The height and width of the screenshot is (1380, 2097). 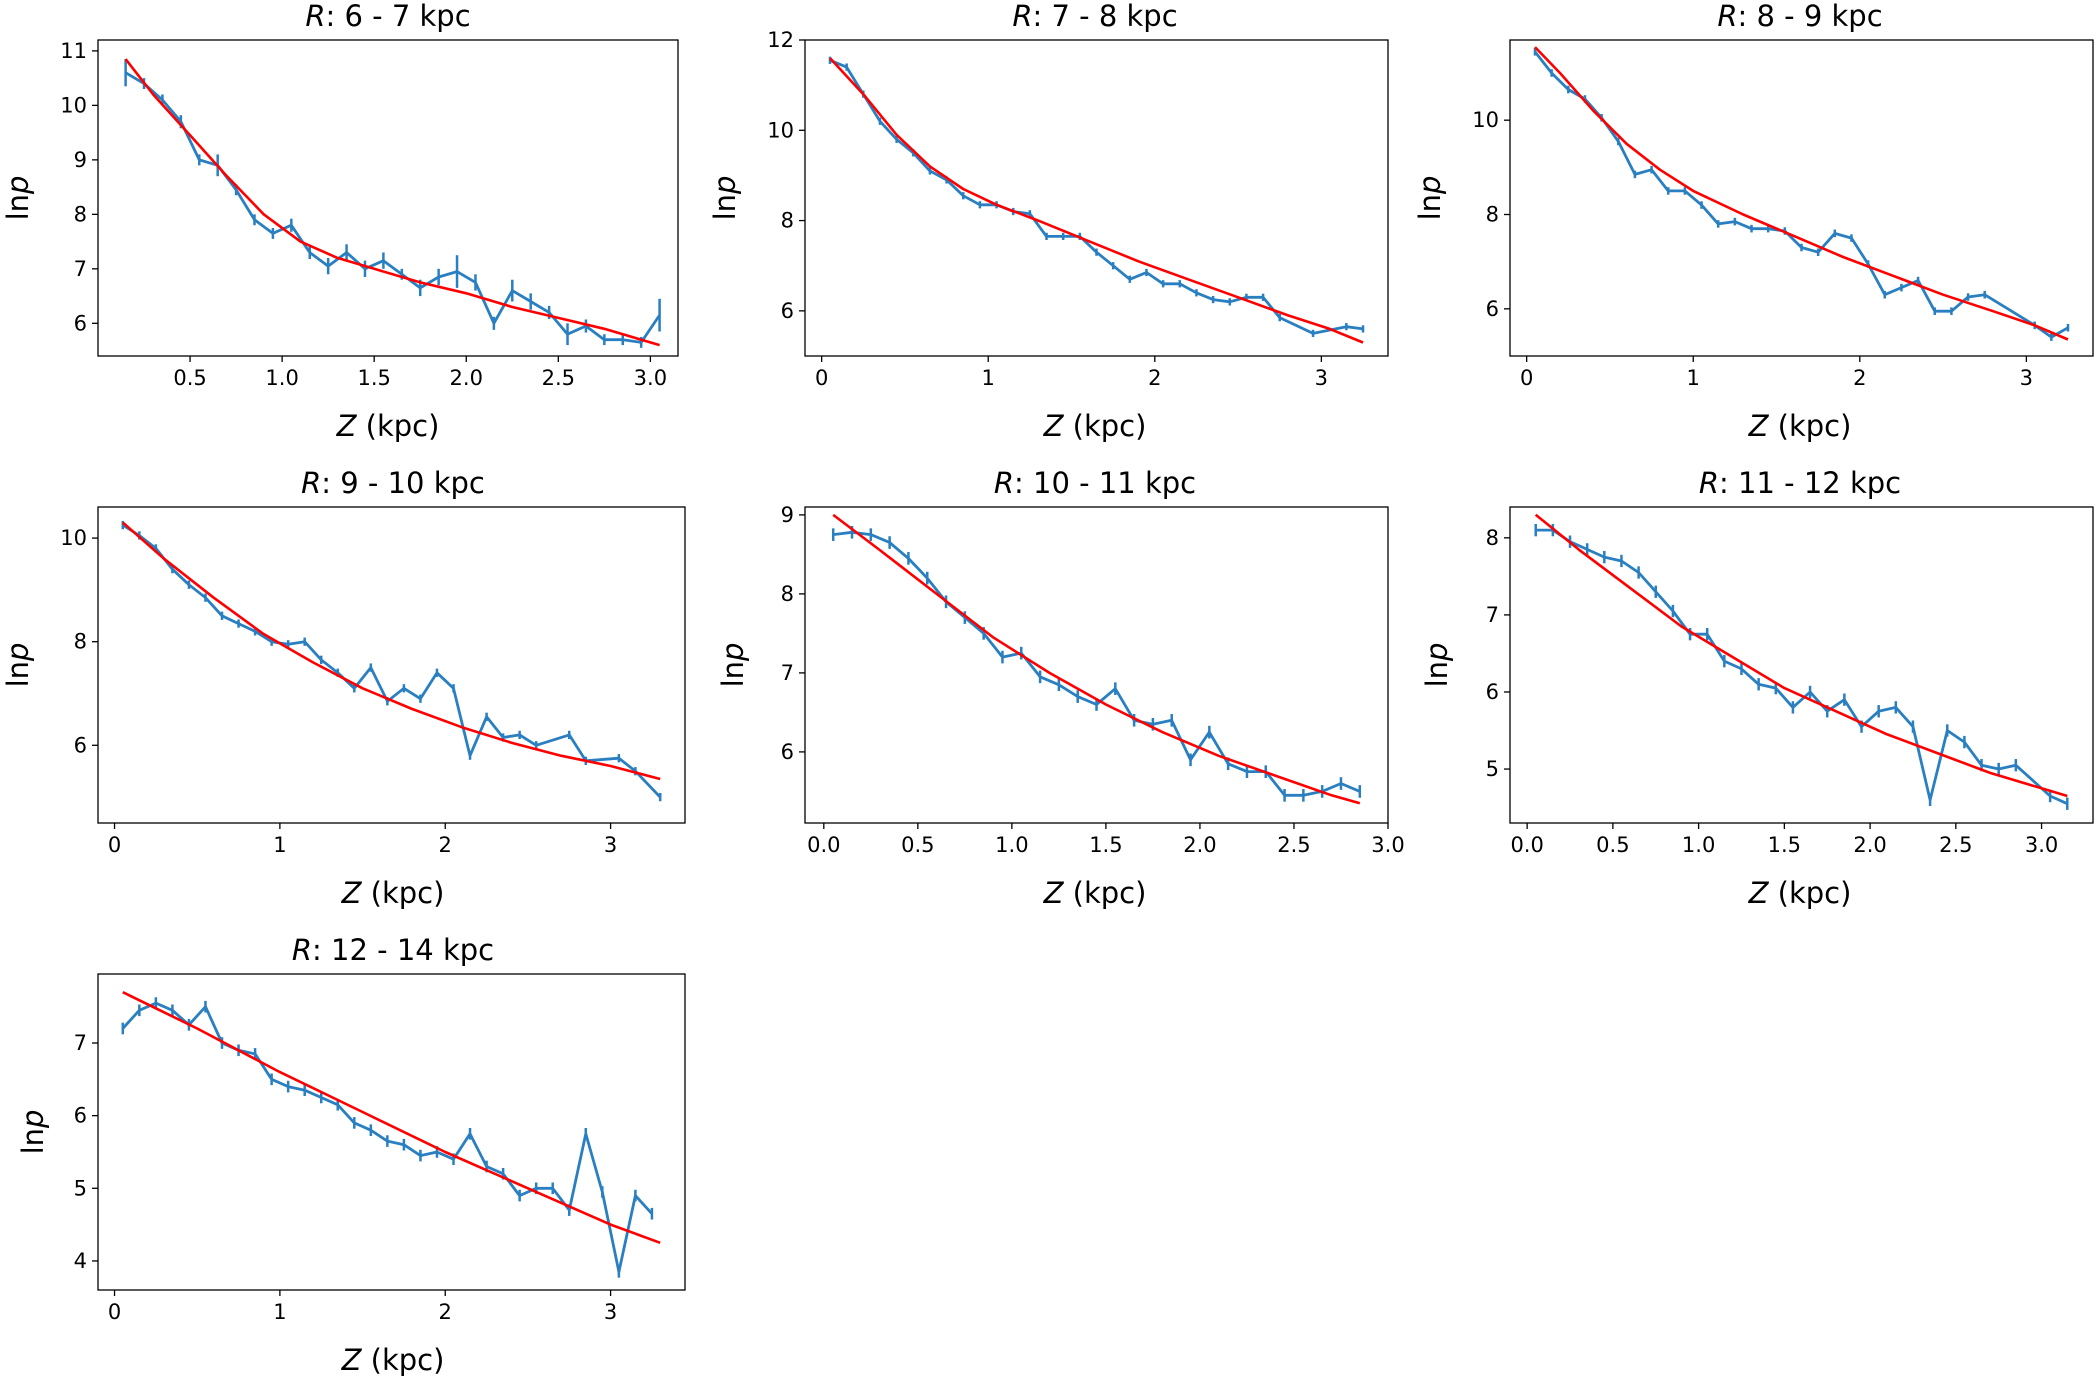 I want to click on y-tick-label: 7, so click(x=80, y=269).